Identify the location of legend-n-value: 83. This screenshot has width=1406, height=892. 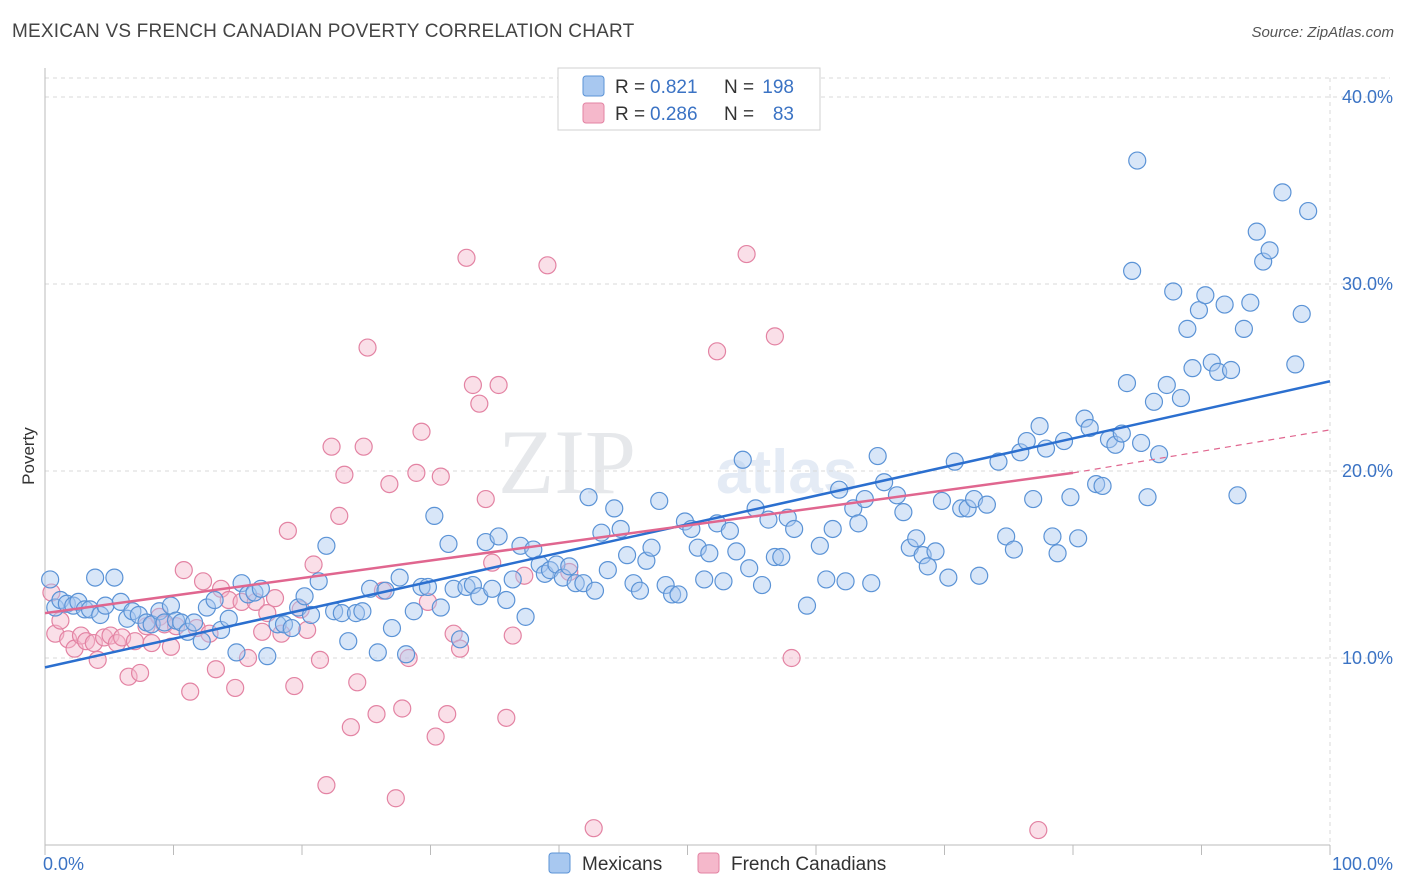
(783, 114).